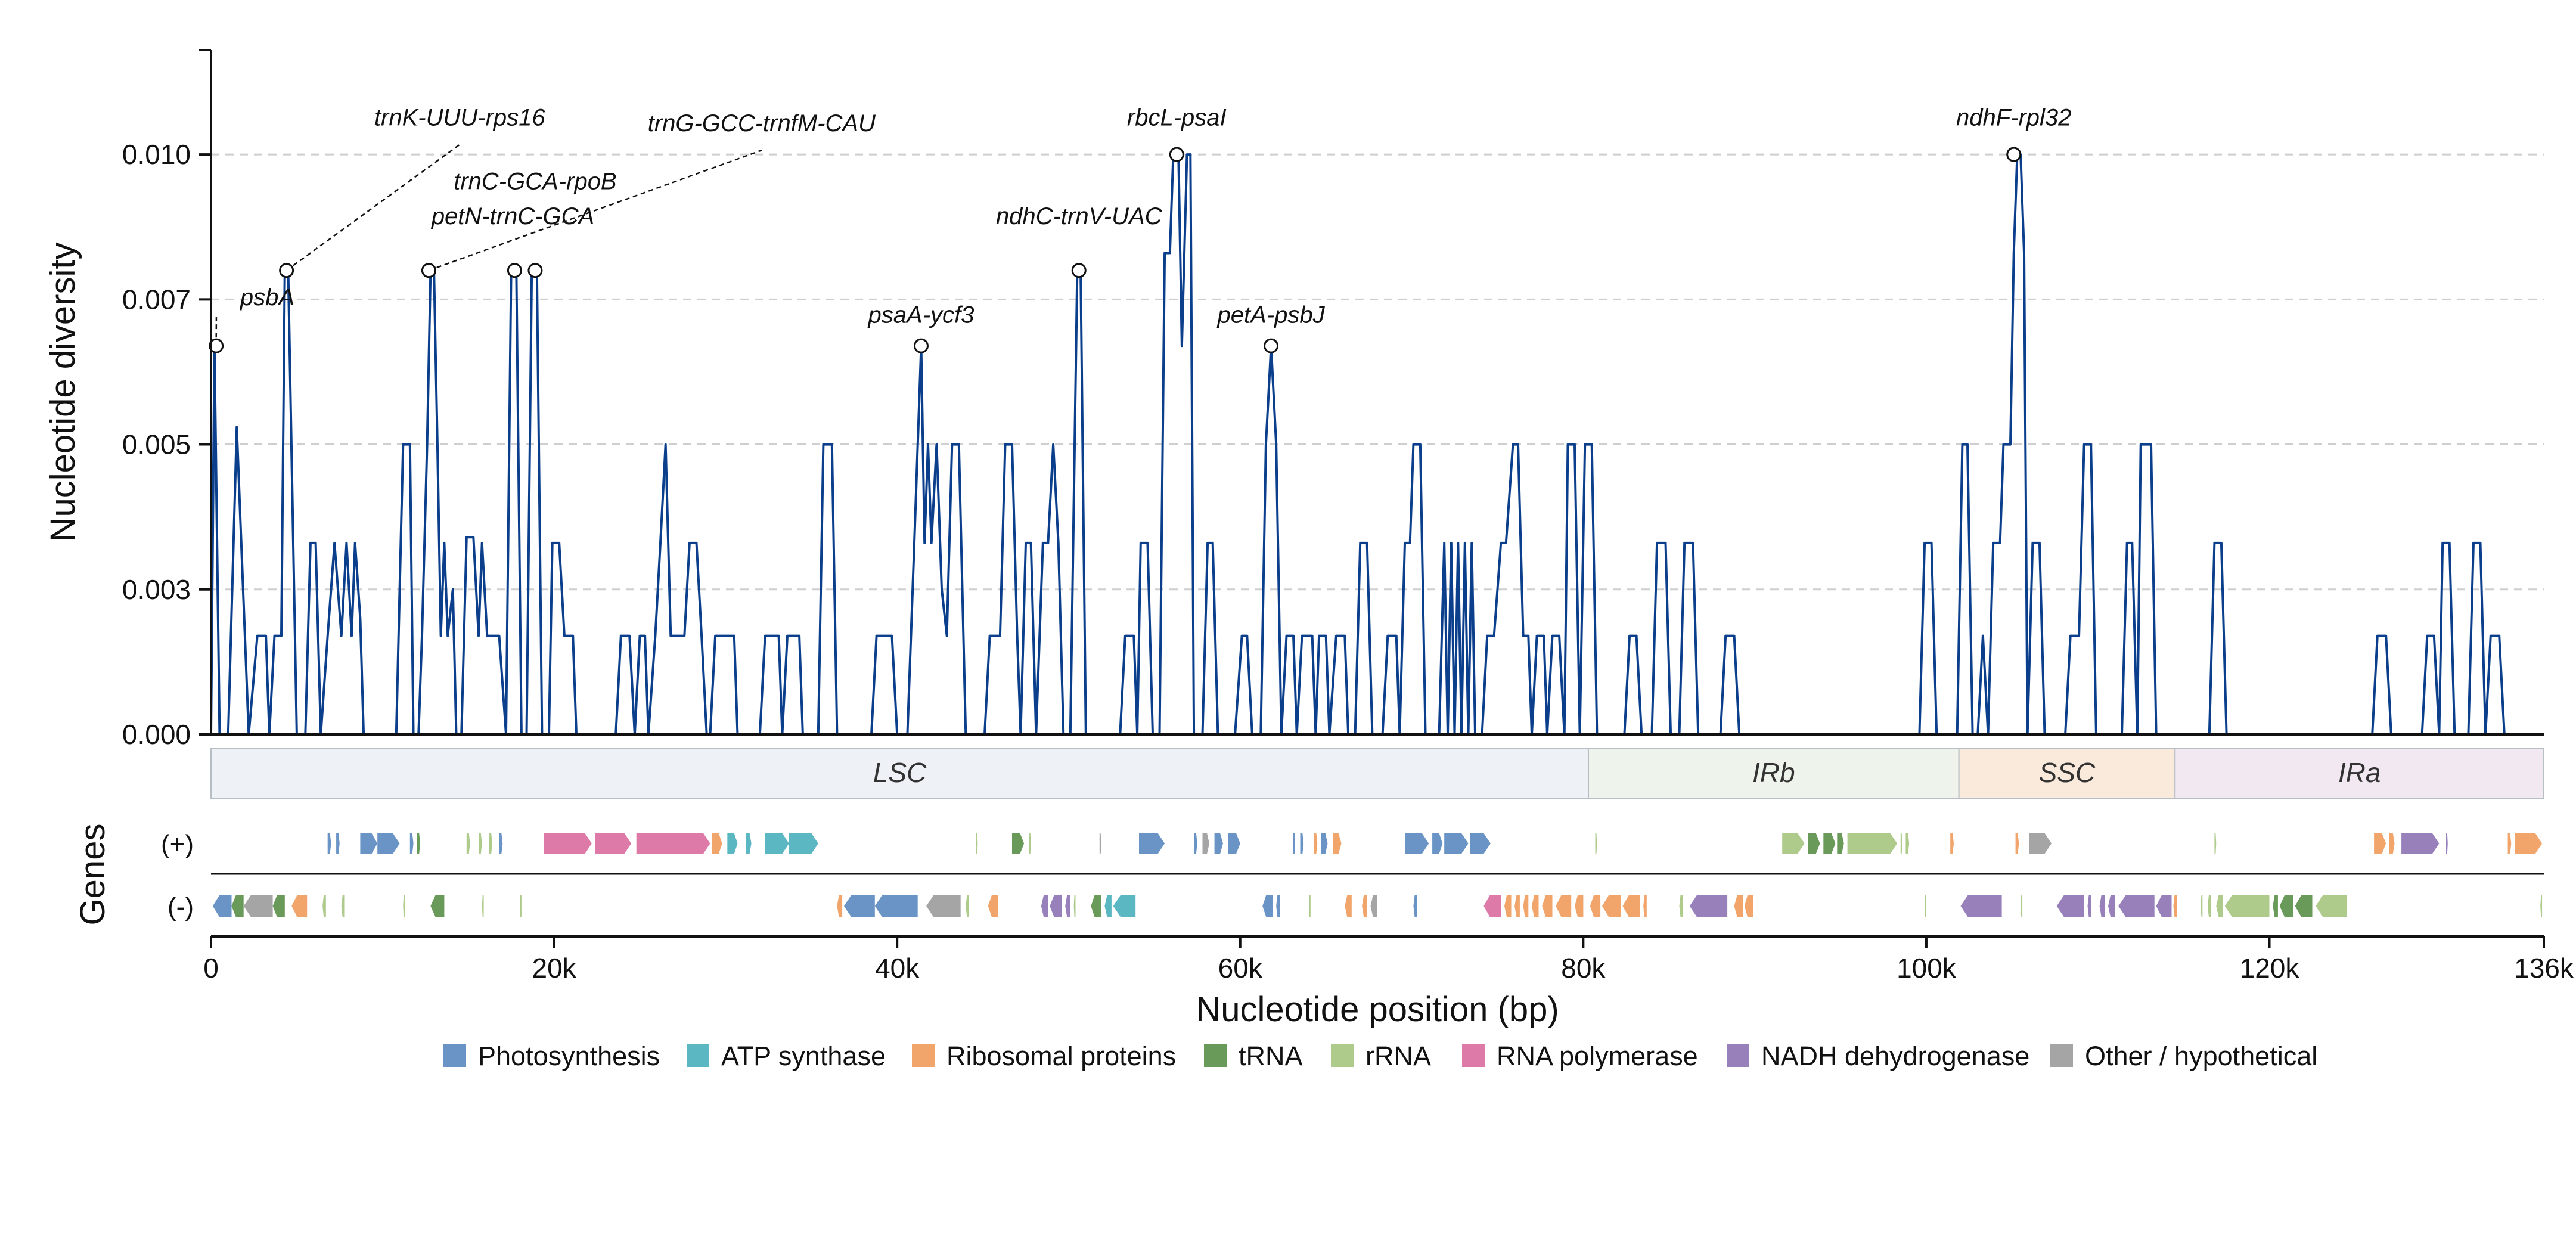 Image resolution: width=2576 pixels, height=1253 pixels. I want to click on legend-label: tRNA, so click(1271, 1056).